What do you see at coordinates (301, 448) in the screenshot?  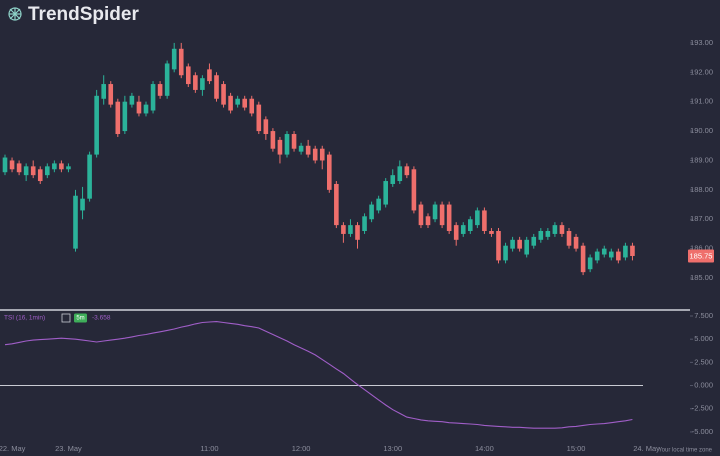 I see `x-tick-label: 12:00` at bounding box center [301, 448].